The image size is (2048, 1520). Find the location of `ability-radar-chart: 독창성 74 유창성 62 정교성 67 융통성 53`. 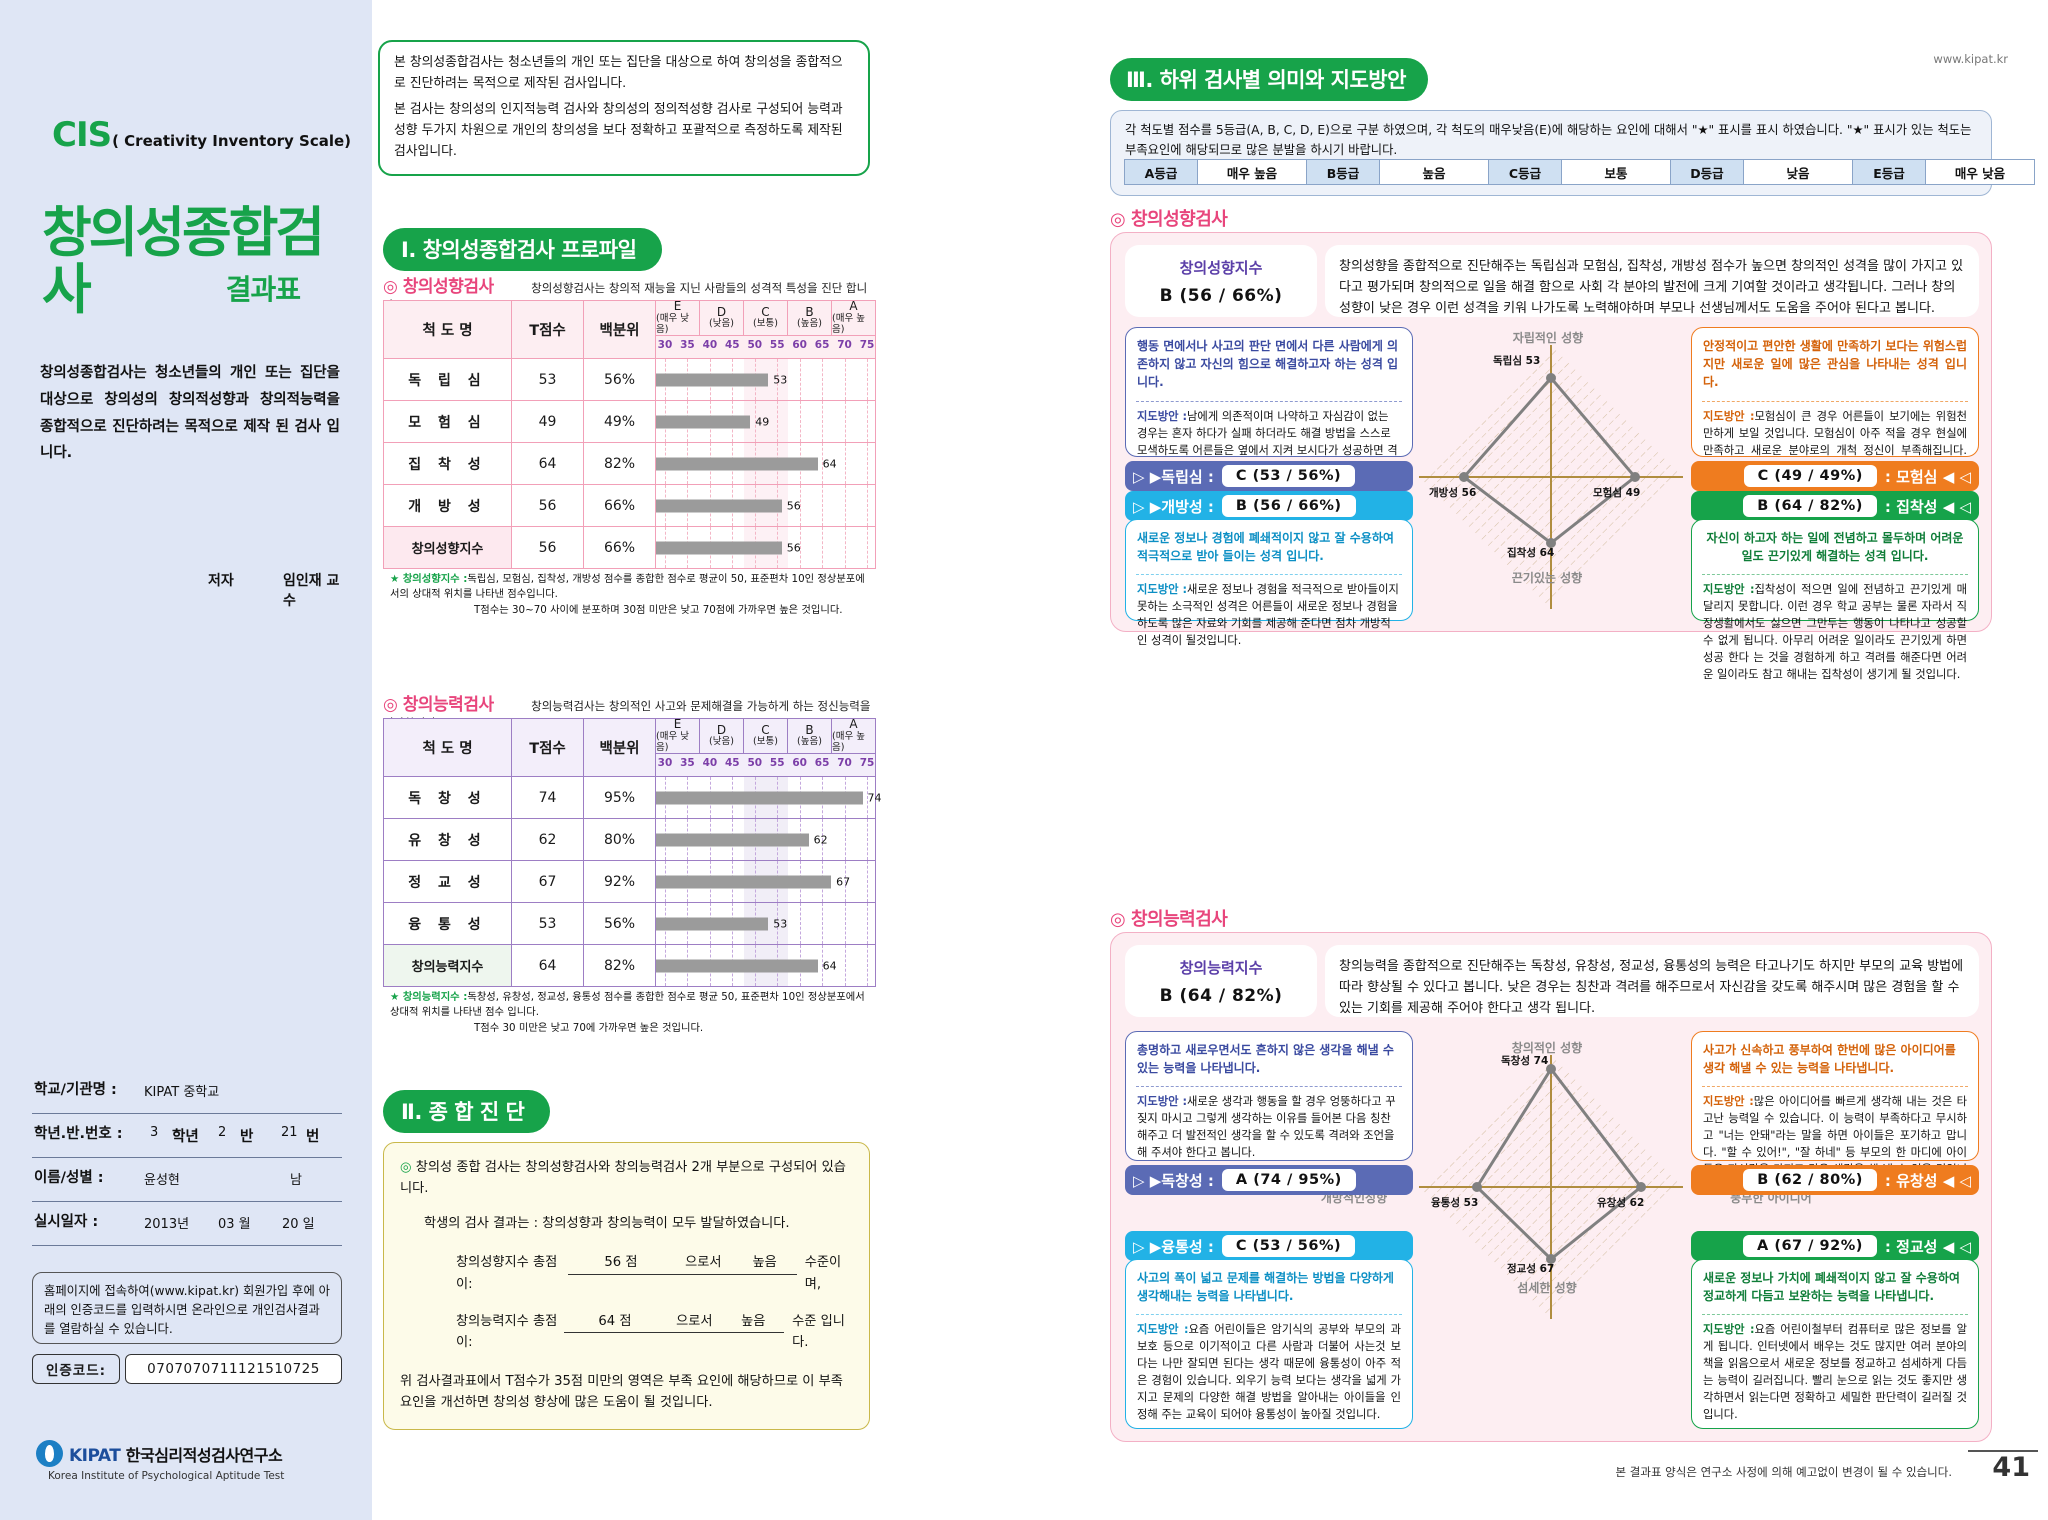

ability-radar-chart: 독창성 74 유창성 62 정교성 67 융통성 53 is located at coordinates (1551, 1187).